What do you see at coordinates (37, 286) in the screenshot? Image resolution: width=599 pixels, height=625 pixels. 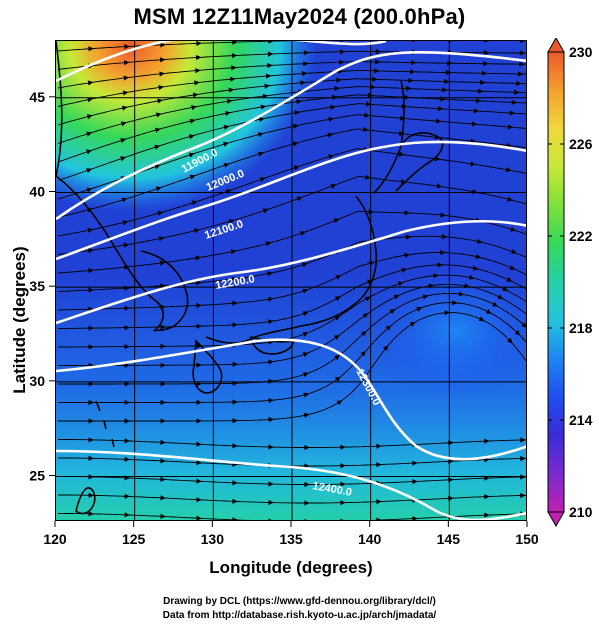 I see `y-tick-label: 35` at bounding box center [37, 286].